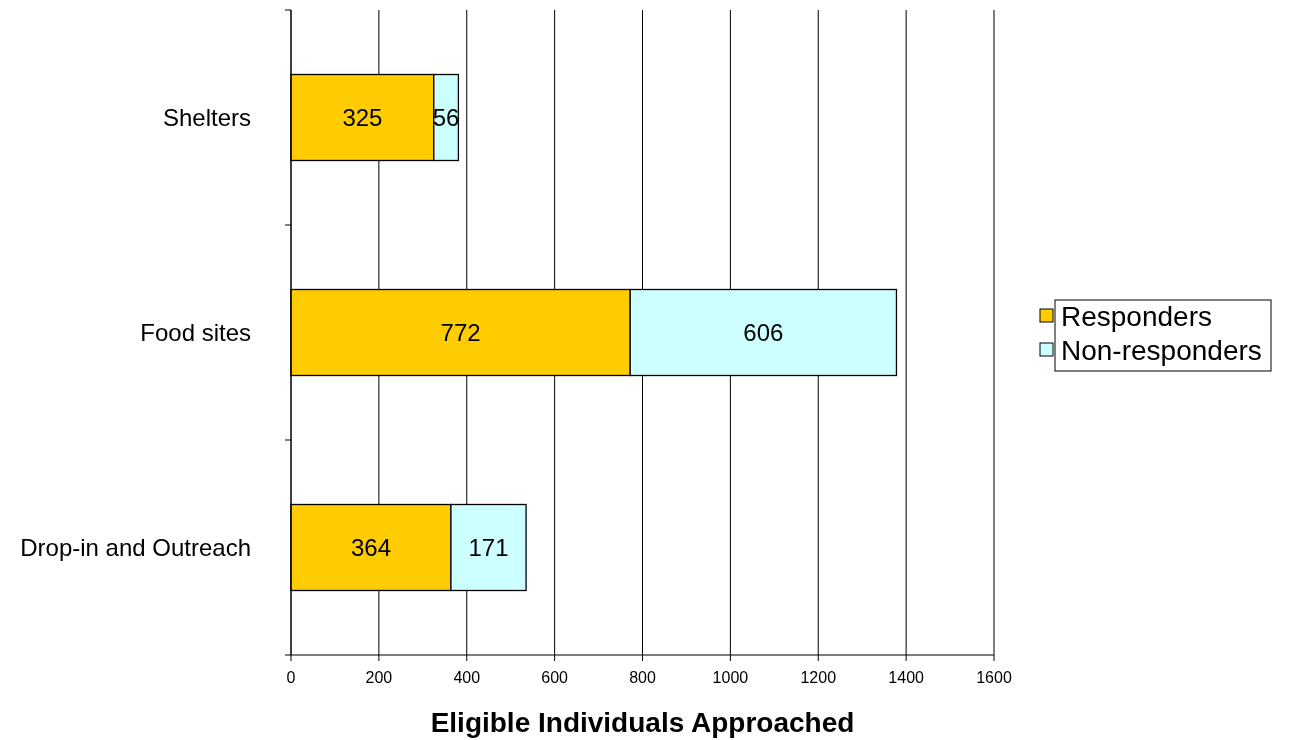 The height and width of the screenshot is (740, 1303). Describe the element at coordinates (379, 677) in the screenshot. I see `x-tick-label: 200` at that location.